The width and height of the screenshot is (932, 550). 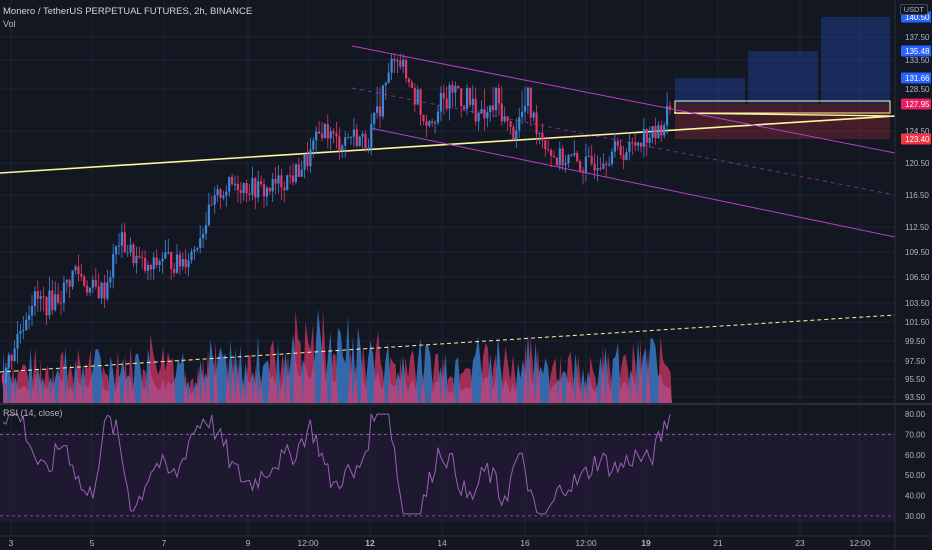 What do you see at coordinates (916, 78) in the screenshot?
I see `price-badge` at bounding box center [916, 78].